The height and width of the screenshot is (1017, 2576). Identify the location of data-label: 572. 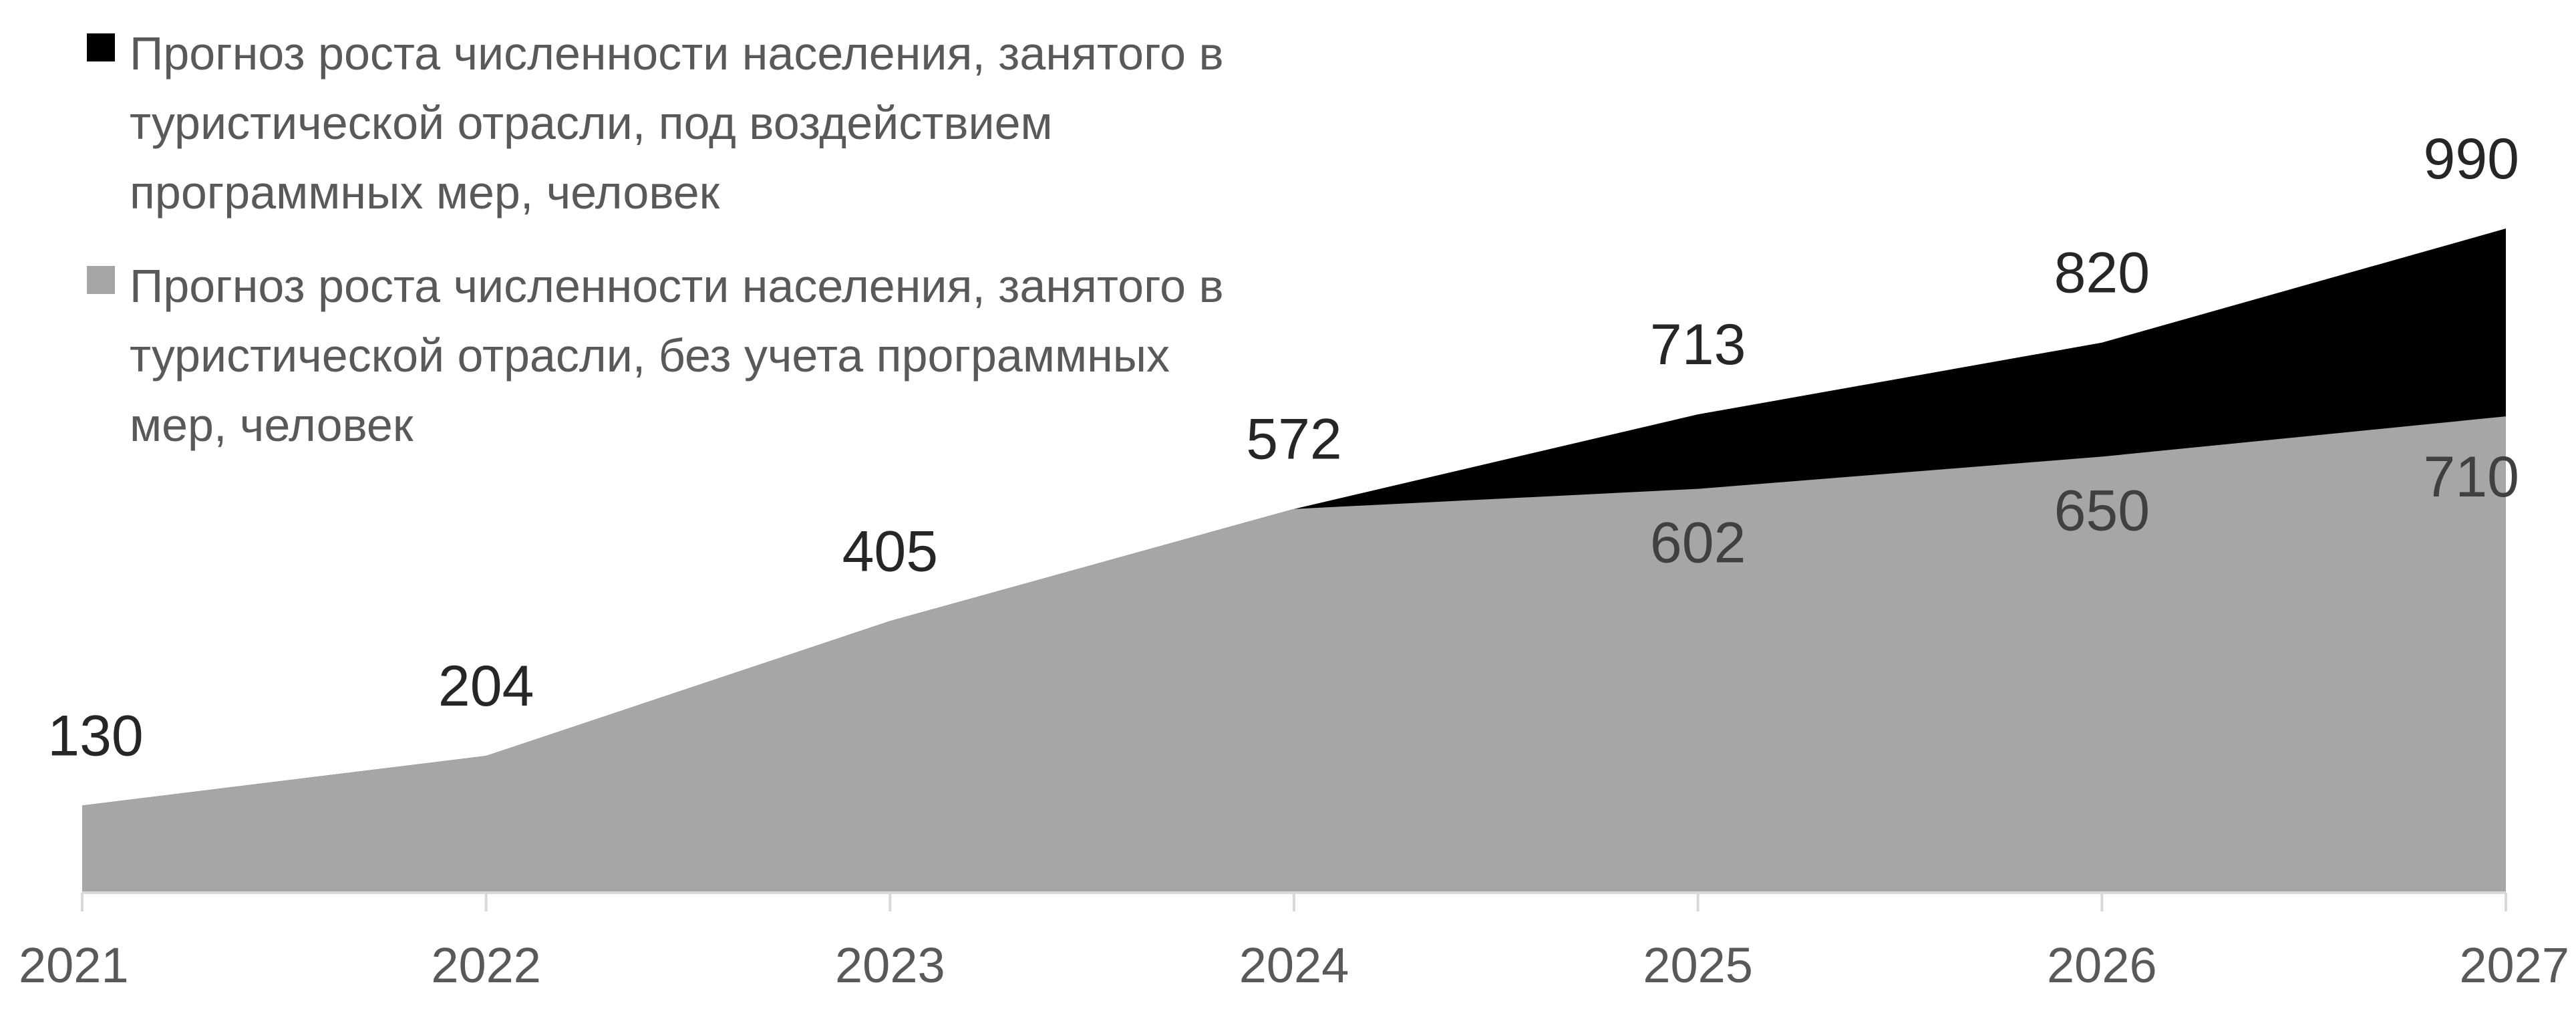
(1294, 440).